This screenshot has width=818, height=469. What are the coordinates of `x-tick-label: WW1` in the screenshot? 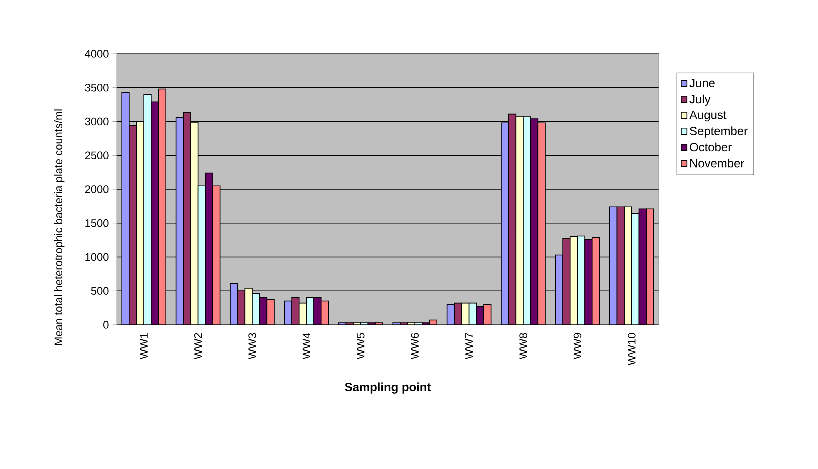 It's located at (144, 346).